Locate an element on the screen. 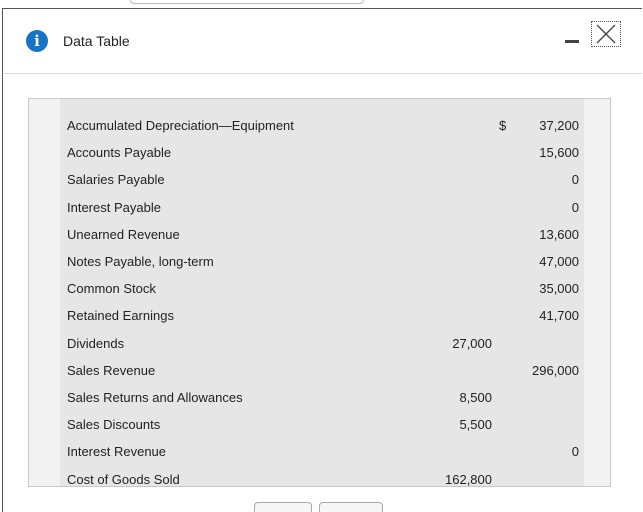 Image resolution: width=643 pixels, height=512 pixels. table-row: Interest Payable 0 is located at coordinates (319, 207).